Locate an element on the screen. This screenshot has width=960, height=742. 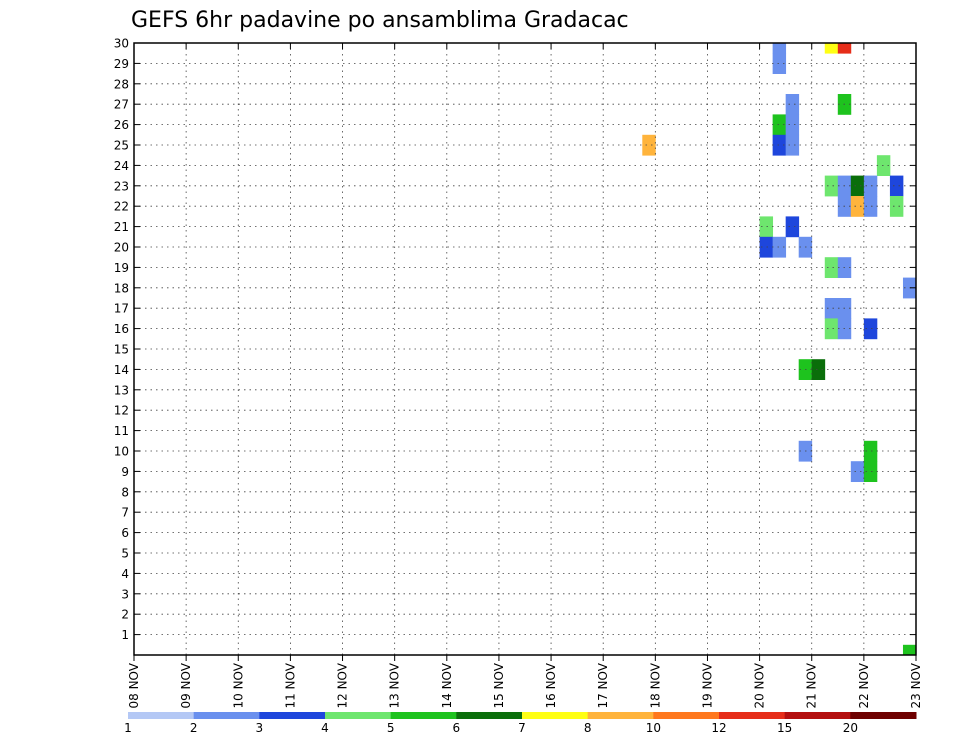
x-tick-label: 22 NOV is located at coordinates (864, 685).